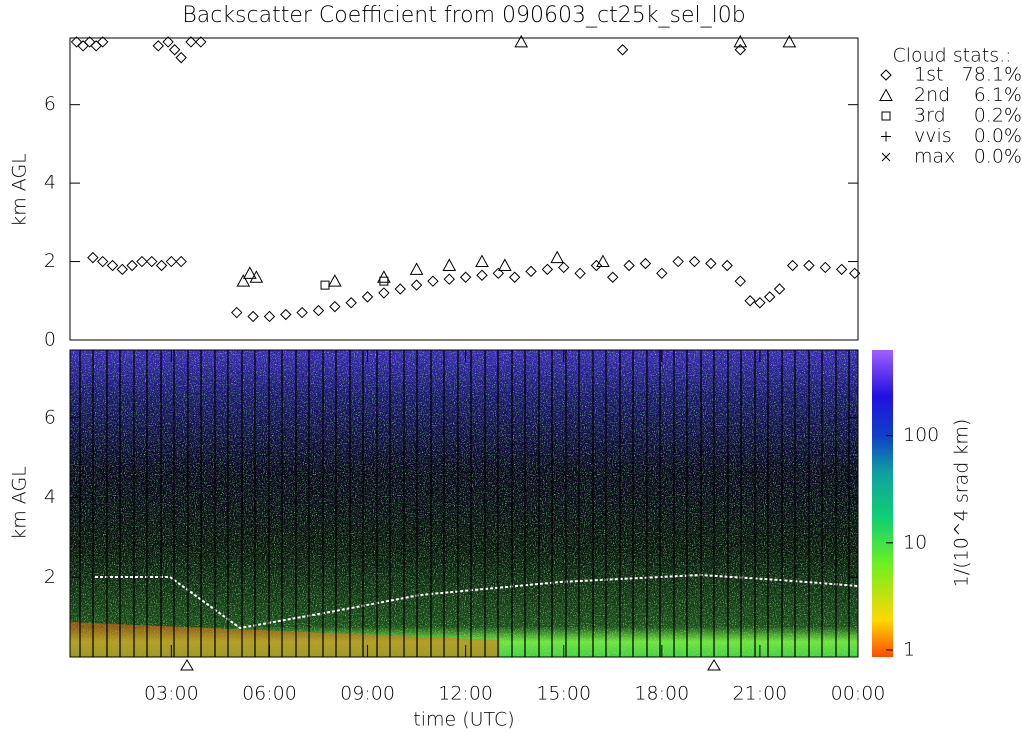 This screenshot has width=1022, height=734. I want to click on x-tick-label: 09:00, so click(367, 694).